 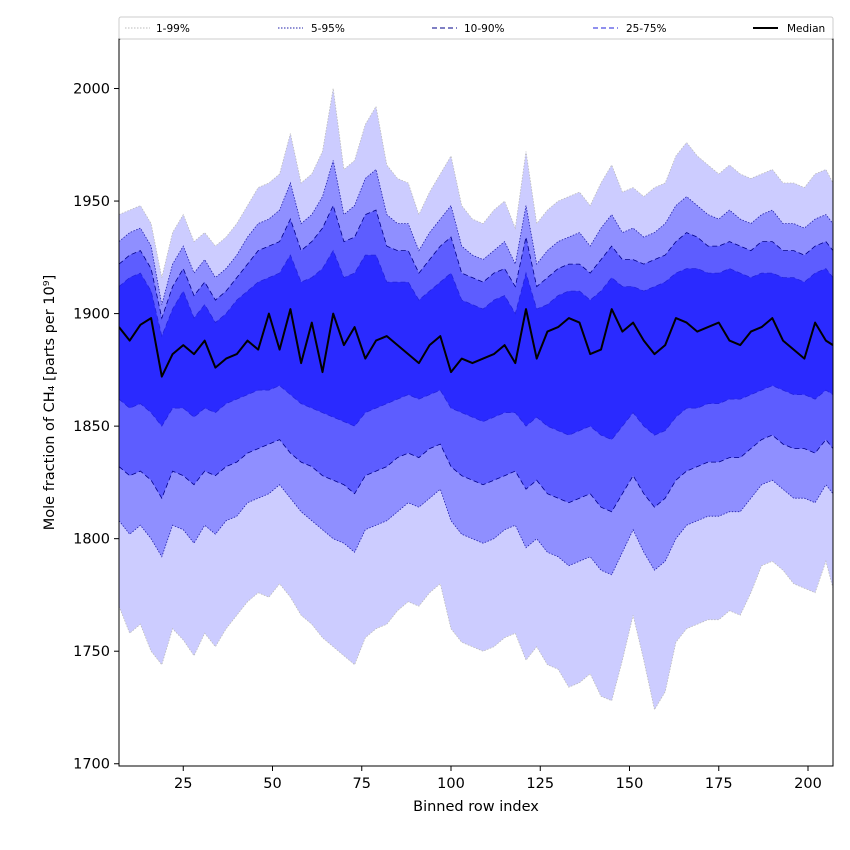 What do you see at coordinates (630, 784) in the screenshot?
I see `x-tick-label: 150` at bounding box center [630, 784].